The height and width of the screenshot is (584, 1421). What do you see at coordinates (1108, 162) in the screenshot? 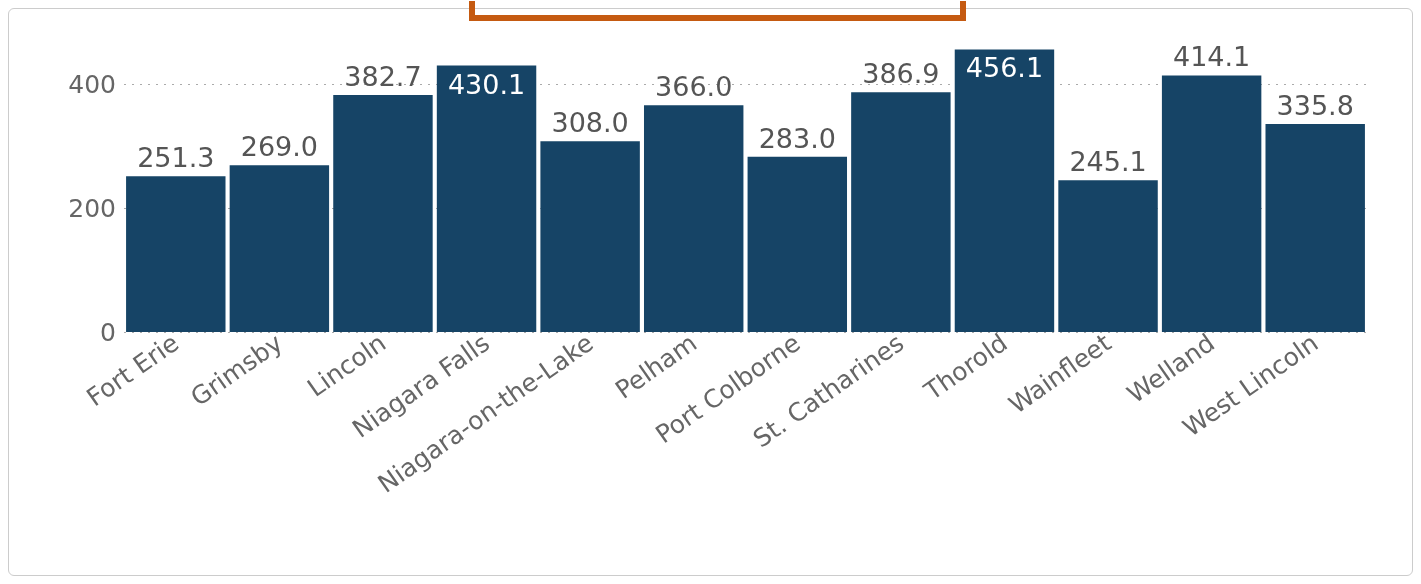
I see `data-label: 245.1` at bounding box center [1108, 162].